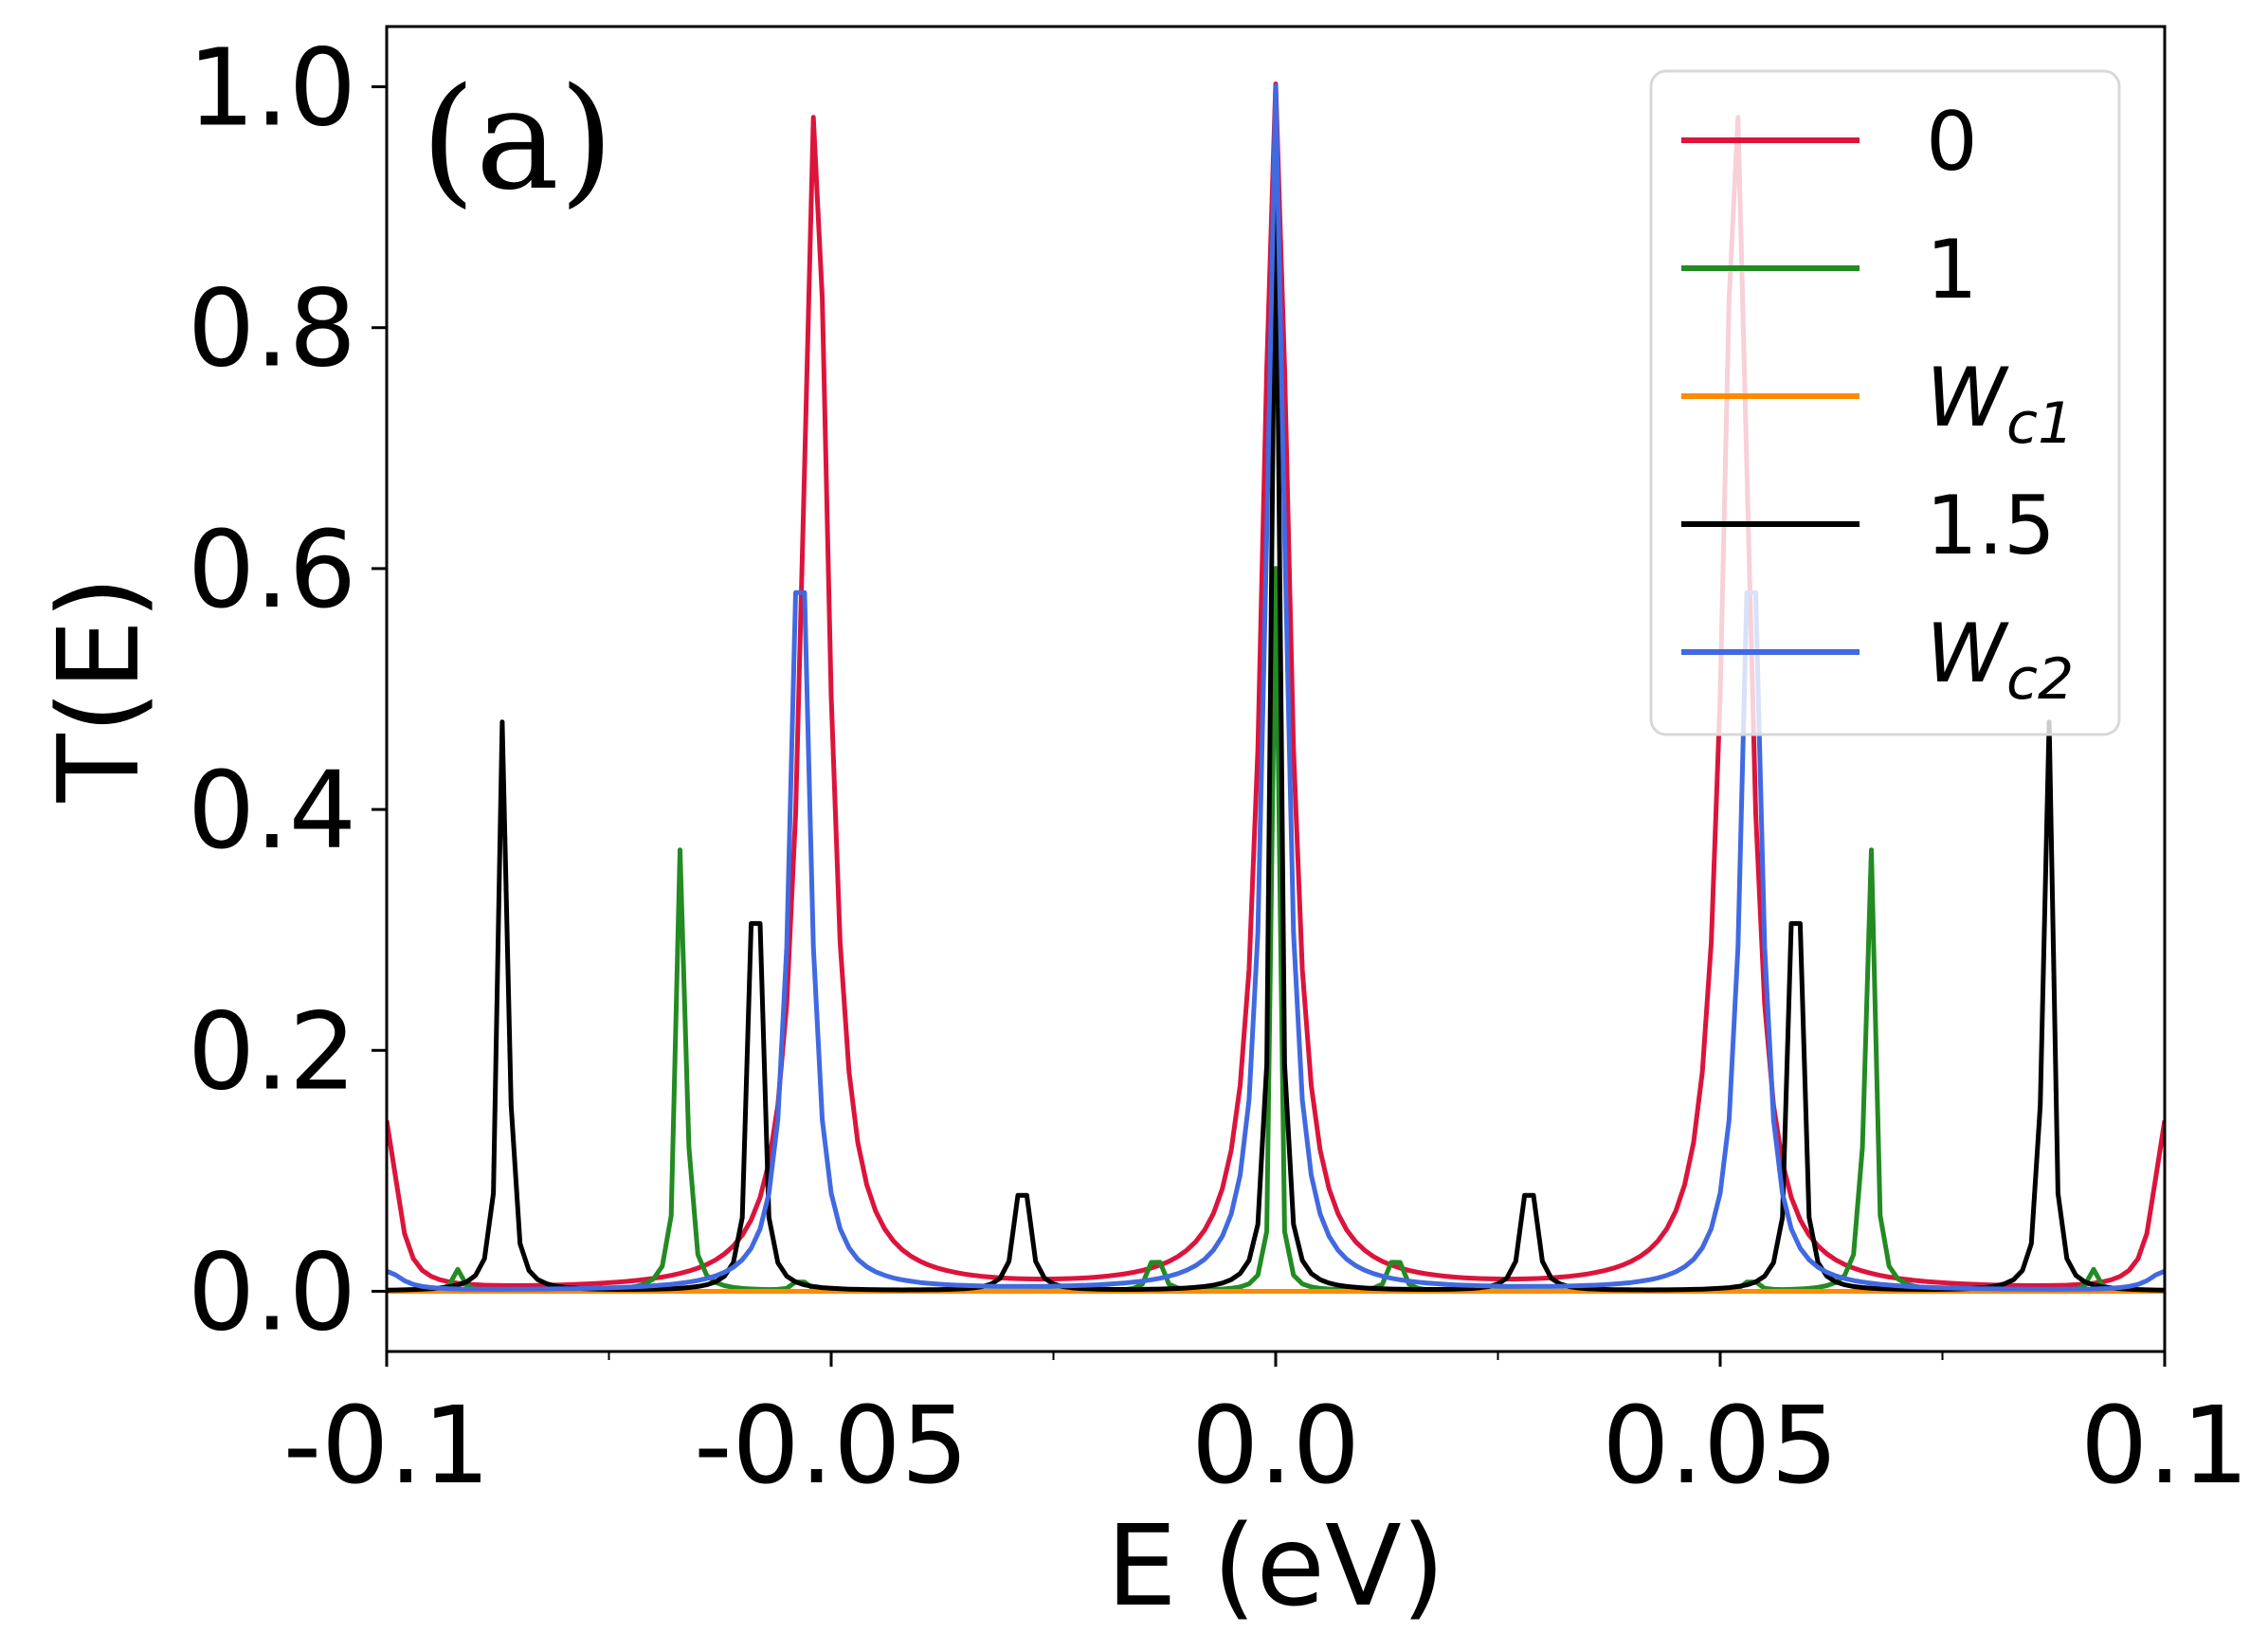  What do you see at coordinates (387, 1446) in the screenshot?
I see `x-tick-label: -0.1` at bounding box center [387, 1446].